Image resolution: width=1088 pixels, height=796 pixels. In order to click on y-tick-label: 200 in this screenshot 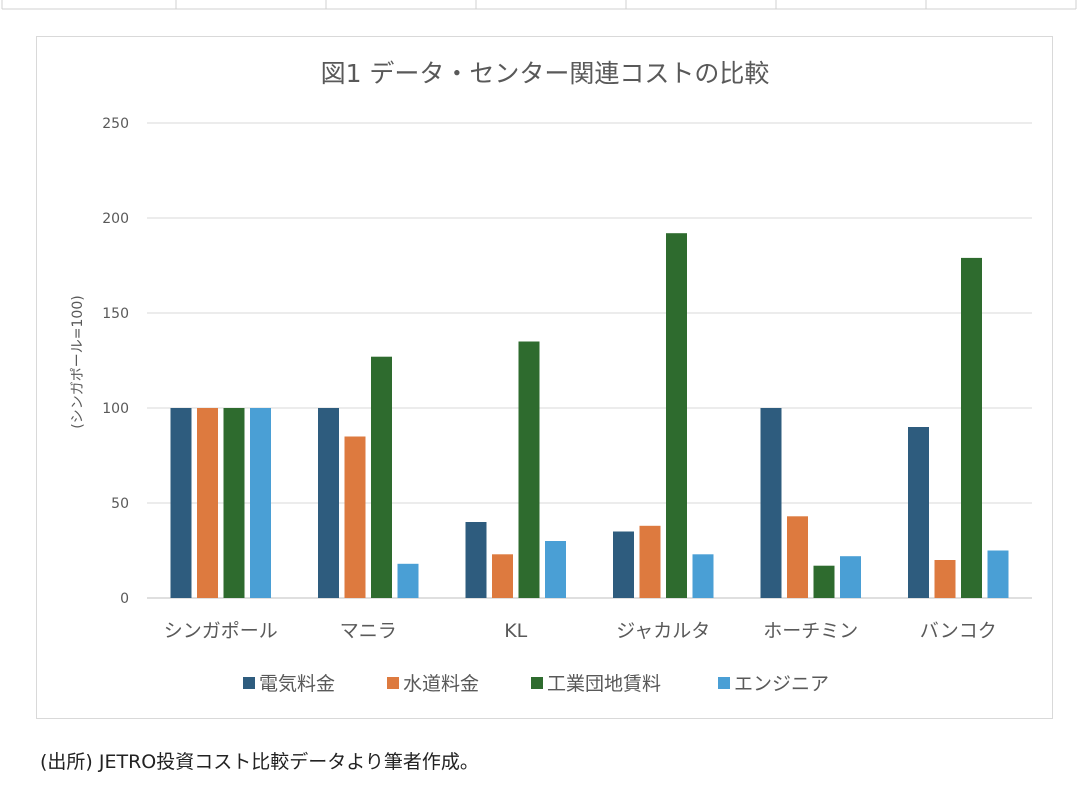, I will do `click(115, 219)`.